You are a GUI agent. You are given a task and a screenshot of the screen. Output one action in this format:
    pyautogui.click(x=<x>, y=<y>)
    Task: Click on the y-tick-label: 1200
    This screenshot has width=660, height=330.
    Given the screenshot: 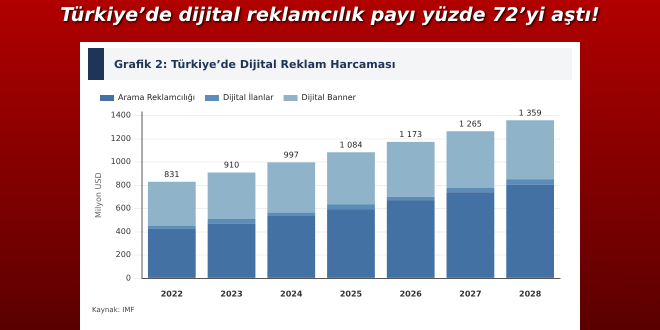 What is the action you would take?
    pyautogui.click(x=120, y=138)
    